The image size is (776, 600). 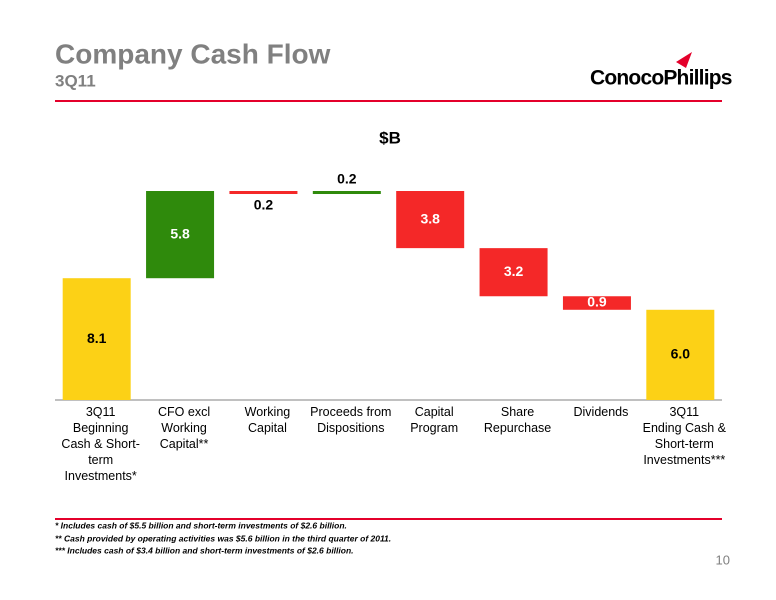 I want to click on value-label: 0.9, so click(x=597, y=302).